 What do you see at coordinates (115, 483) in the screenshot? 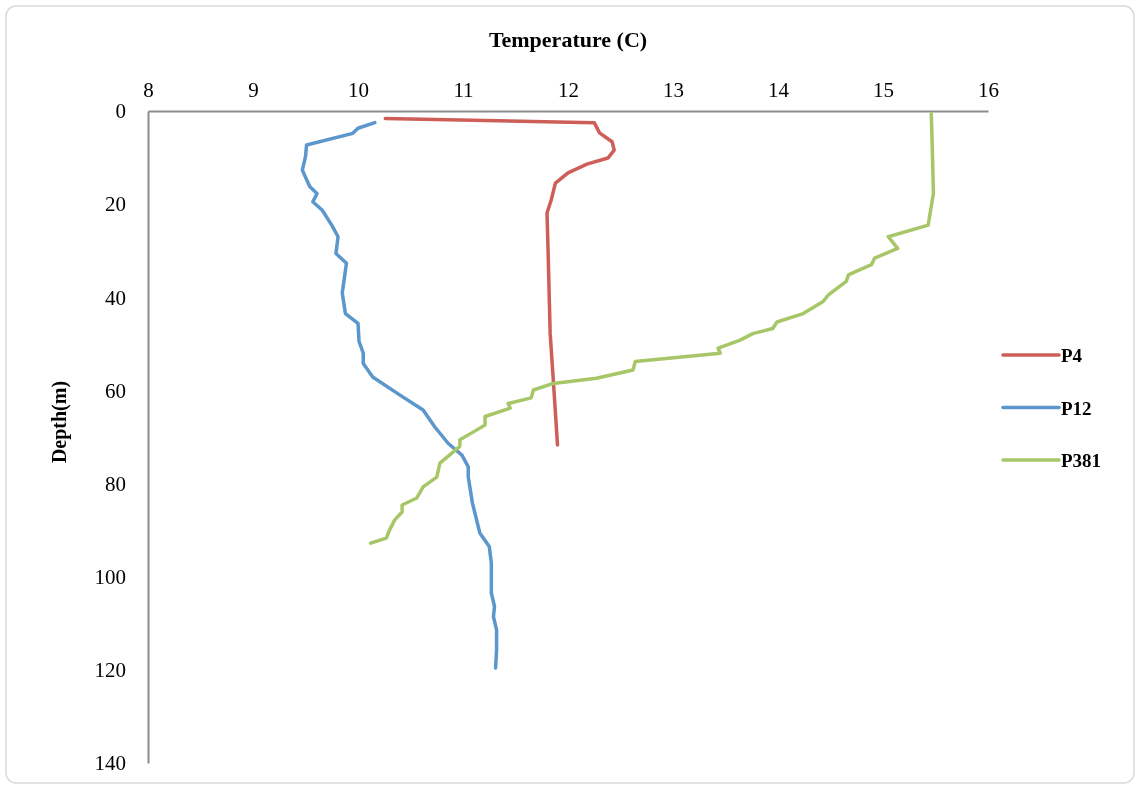
I see `y-tick-label: 80` at bounding box center [115, 483].